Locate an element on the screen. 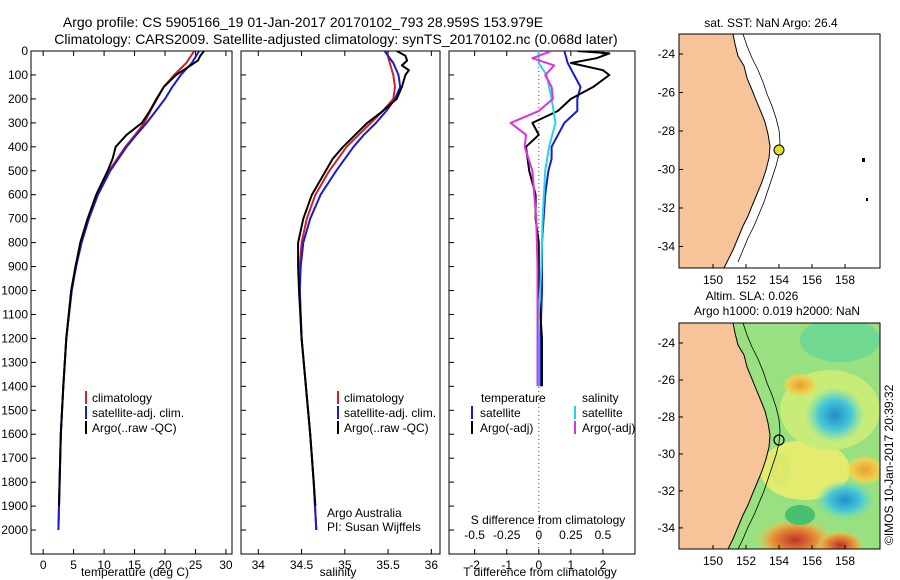 The height and width of the screenshot is (580, 900). isobath-line is located at coordinates (759, 436).